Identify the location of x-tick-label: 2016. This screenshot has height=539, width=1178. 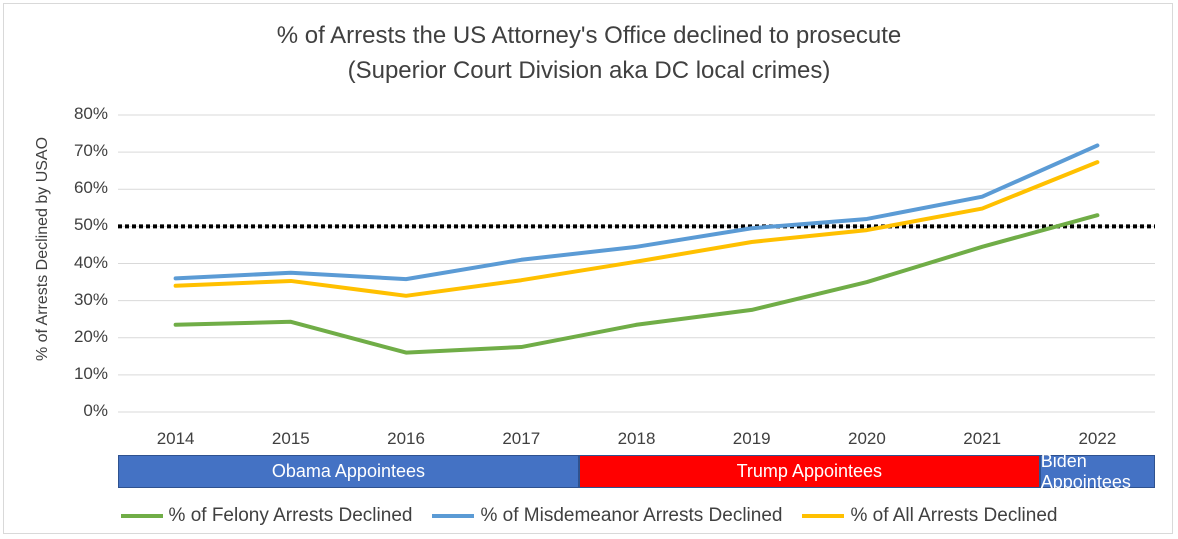
(406, 438).